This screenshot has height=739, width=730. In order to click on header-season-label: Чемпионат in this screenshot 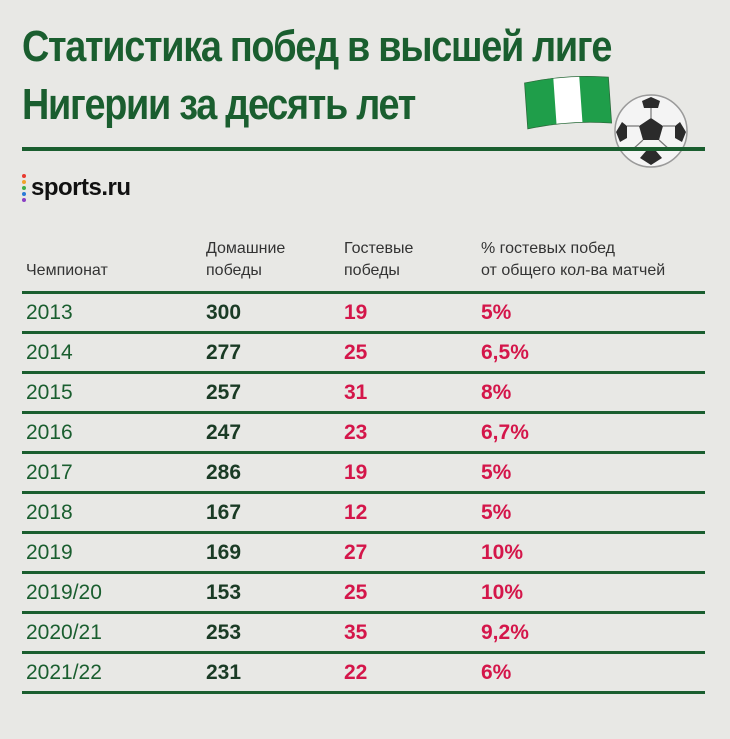, I will do `click(67, 270)`.